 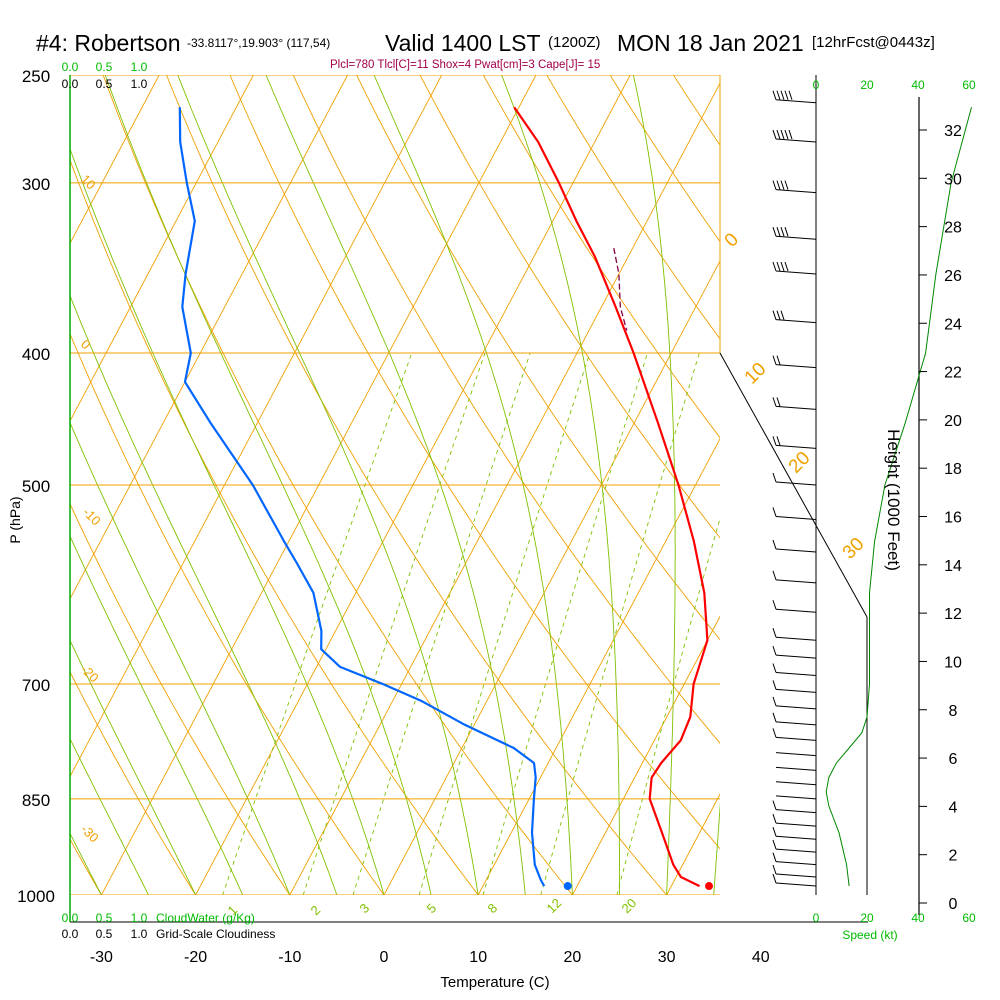 I want to click on cloudiness-legend-label: Grid-Scale Cloudiness, so click(x=215, y=934).